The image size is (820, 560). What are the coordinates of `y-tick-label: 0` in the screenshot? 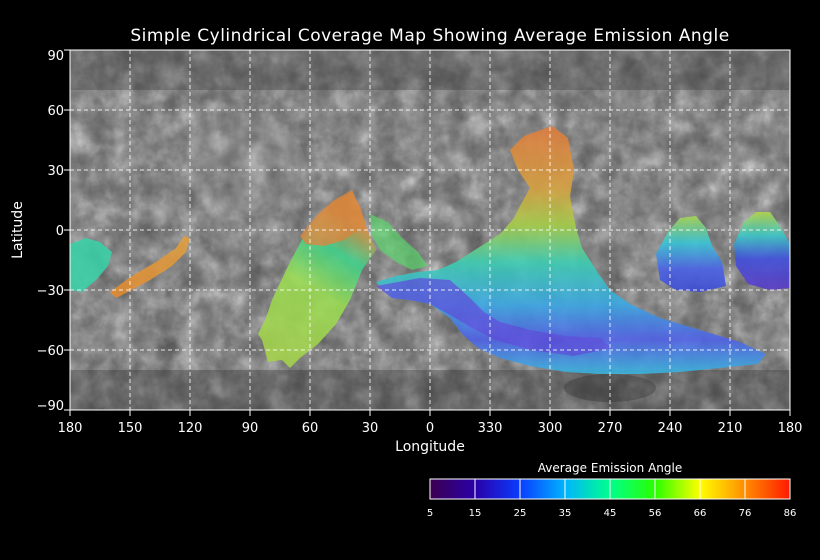 It's located at (60, 231).